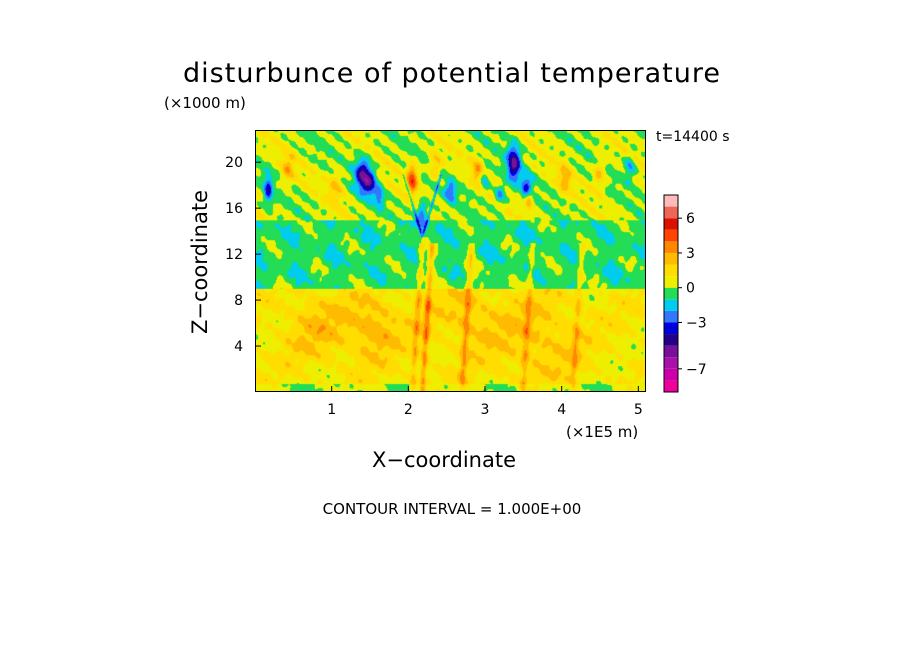  I want to click on x-tick-label: 3, so click(485, 410).